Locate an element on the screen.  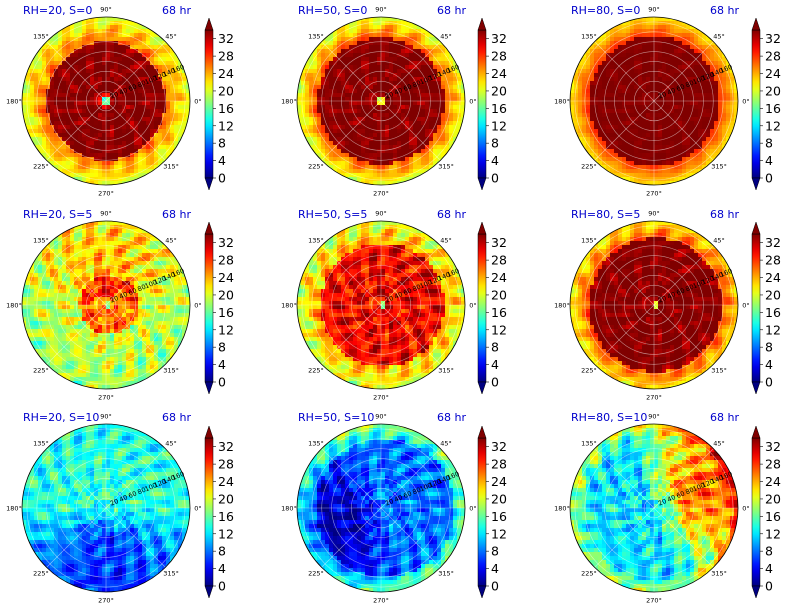
panel-title: RH=20, S=5 is located at coordinates (57, 214).